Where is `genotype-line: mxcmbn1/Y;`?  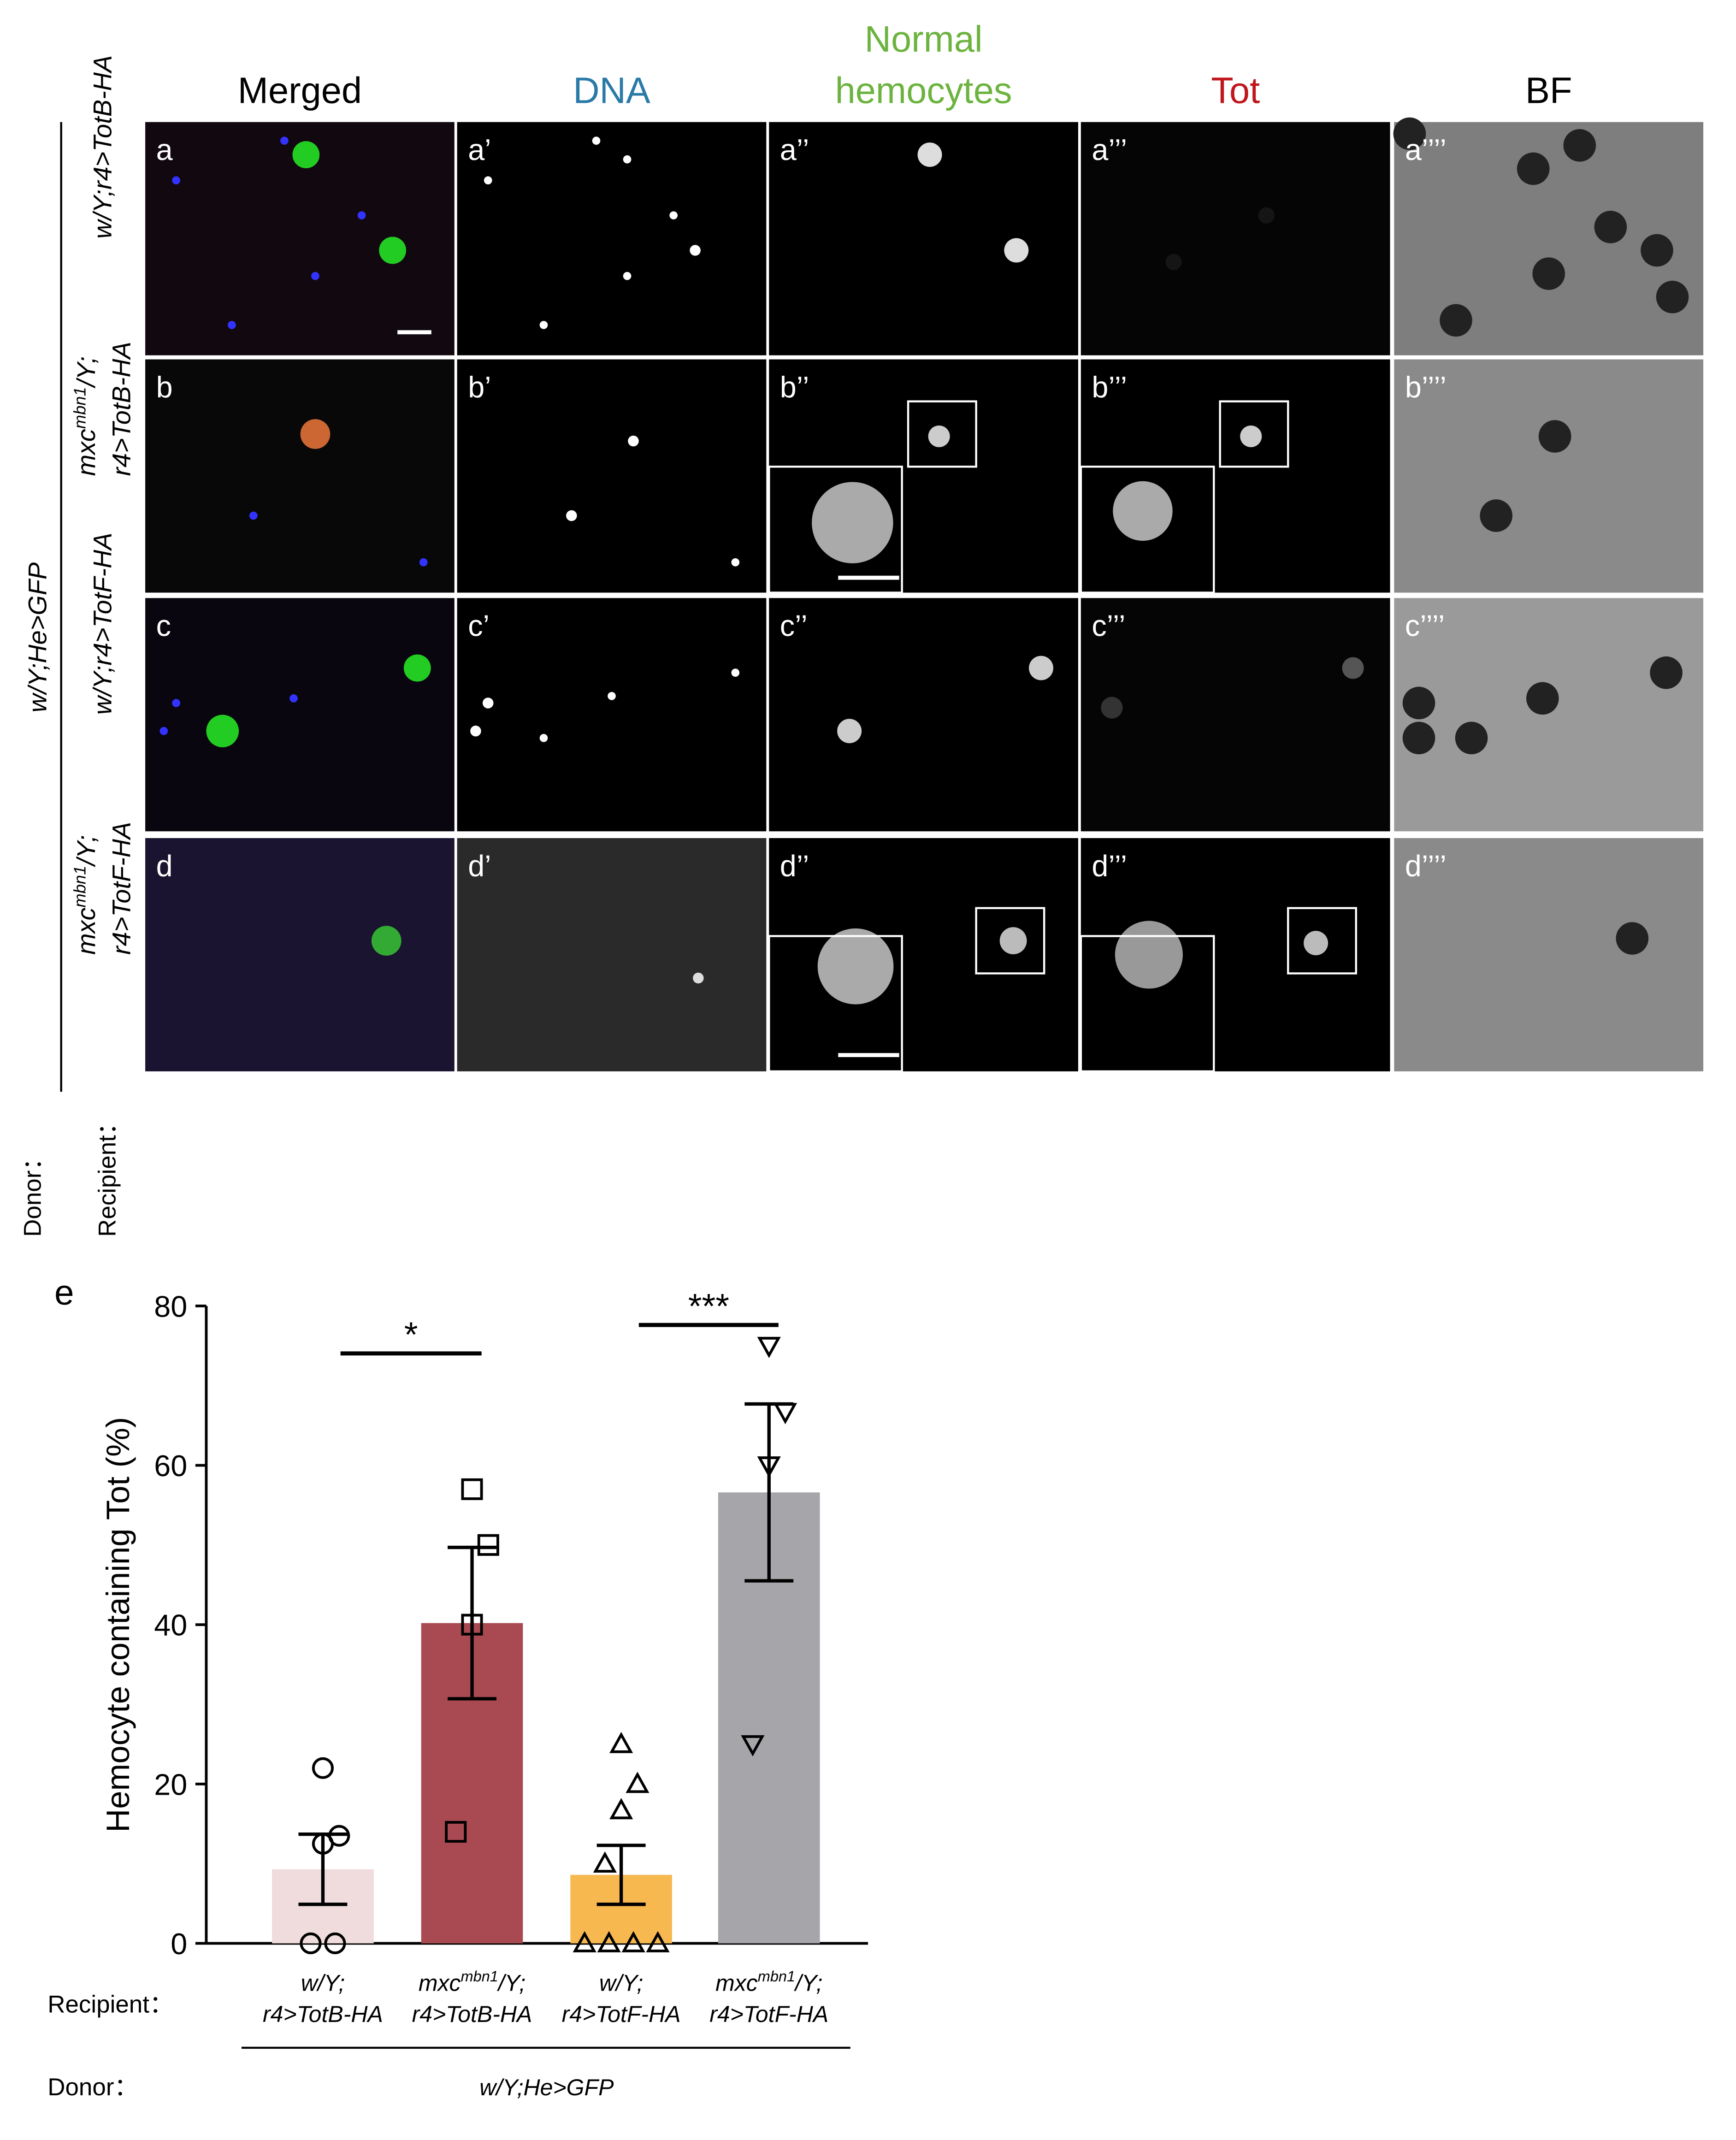 genotype-line: mxcmbn1/Y; is located at coordinates (768, 1982).